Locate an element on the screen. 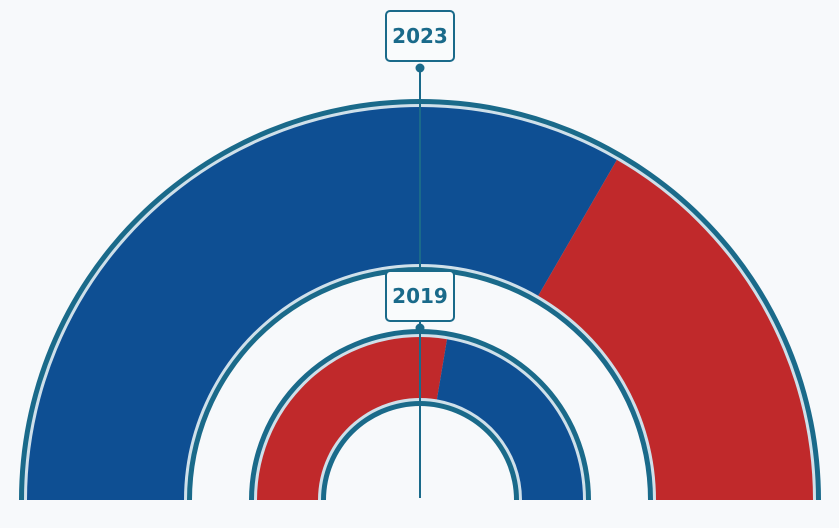  year-label-2023-text: 2023 is located at coordinates (420, 36).